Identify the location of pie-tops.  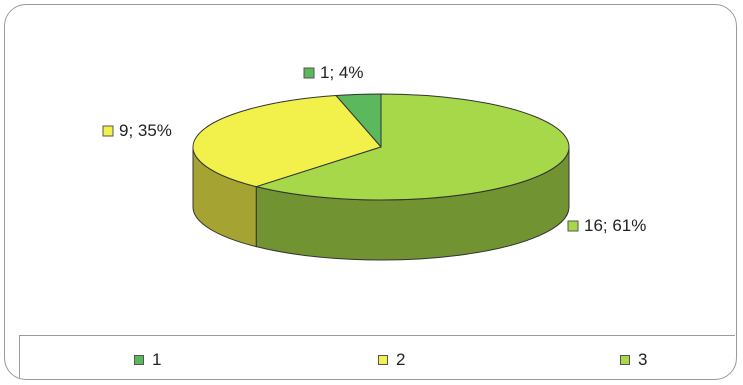
(381, 147).